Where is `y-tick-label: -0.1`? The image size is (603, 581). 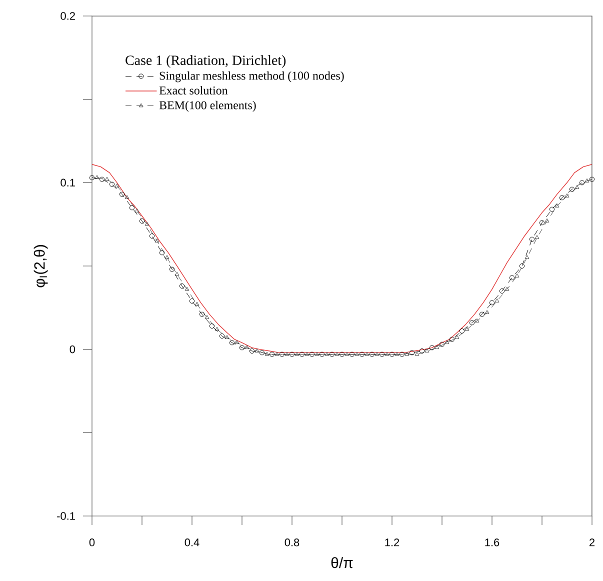
y-tick-label: -0.1 is located at coordinates (66, 516).